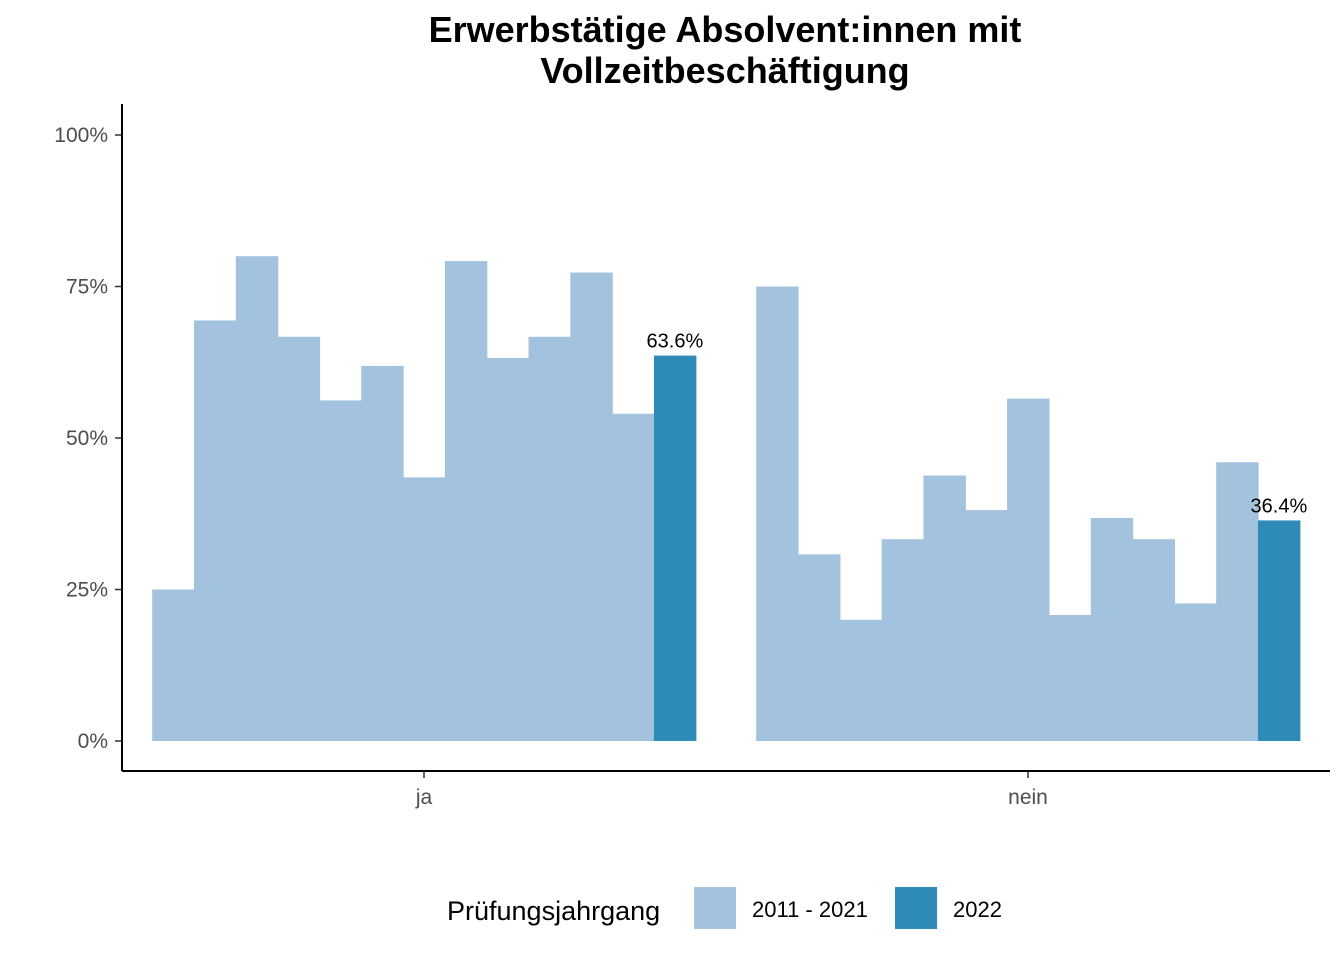 The height and width of the screenshot is (960, 1344). Describe the element at coordinates (87, 590) in the screenshot. I see `y-tick-label-1: 25%` at that location.